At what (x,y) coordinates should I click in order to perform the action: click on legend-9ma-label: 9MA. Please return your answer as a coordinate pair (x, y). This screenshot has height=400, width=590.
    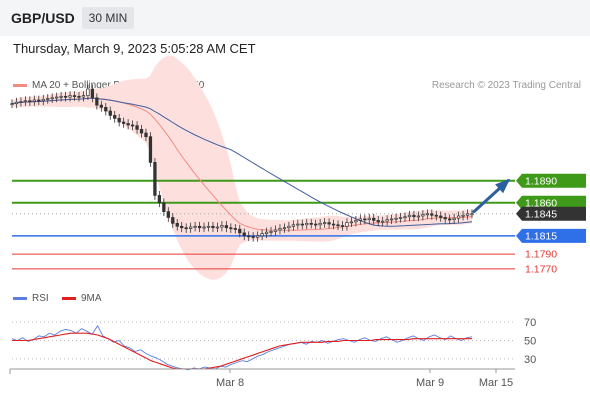
    Looking at the image, I should click on (91, 298).